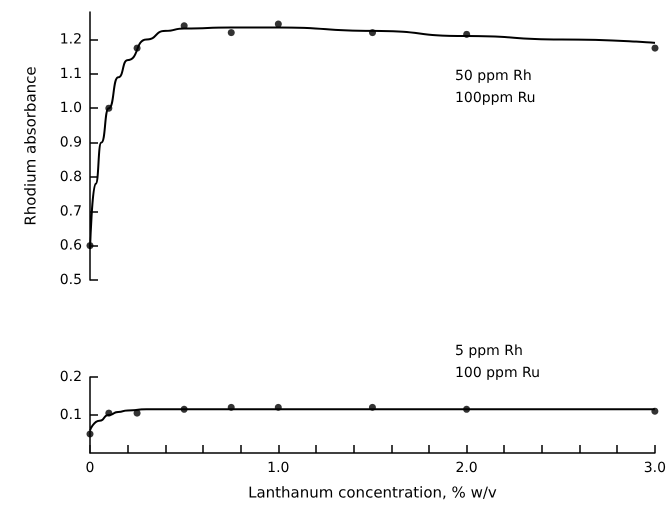 The height and width of the screenshot is (510, 669). What do you see at coordinates (71, 74) in the screenshot?
I see `y-tick-label: 1.1` at bounding box center [71, 74].